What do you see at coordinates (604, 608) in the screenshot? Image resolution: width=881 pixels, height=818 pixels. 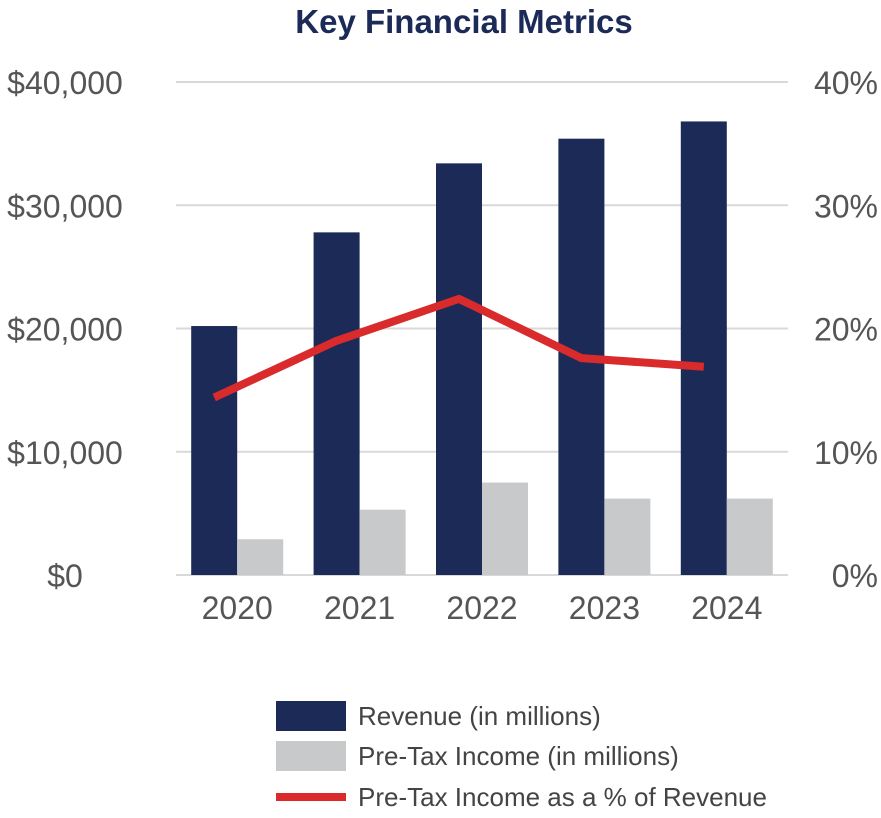 I see `x-tick-label: 2023` at bounding box center [604, 608].